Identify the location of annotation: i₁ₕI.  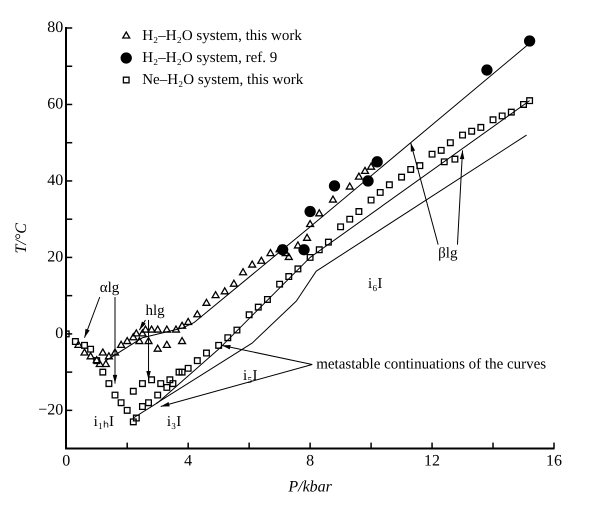
(104, 422).